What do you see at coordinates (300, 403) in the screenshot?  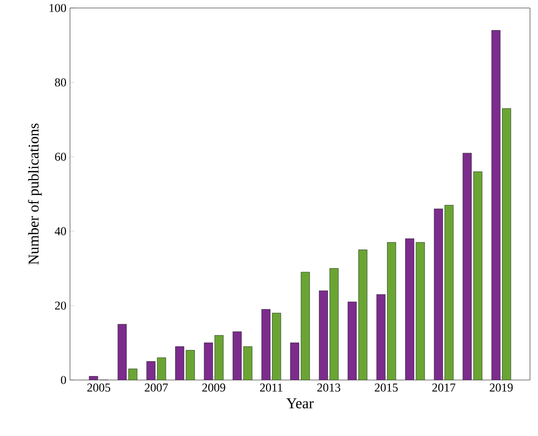 I see `x-axis-title: Year` at bounding box center [300, 403].